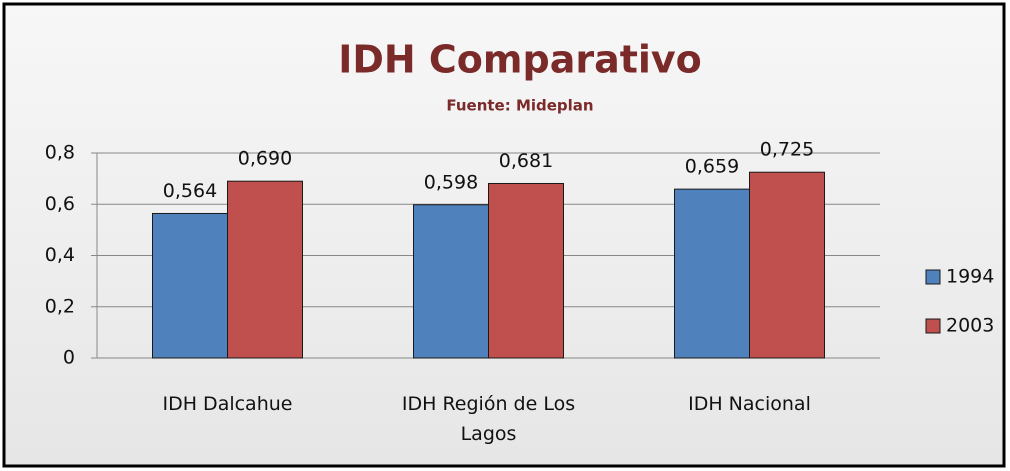 This screenshot has width=1010, height=471. I want to click on data-label: 0,681, so click(526, 161).